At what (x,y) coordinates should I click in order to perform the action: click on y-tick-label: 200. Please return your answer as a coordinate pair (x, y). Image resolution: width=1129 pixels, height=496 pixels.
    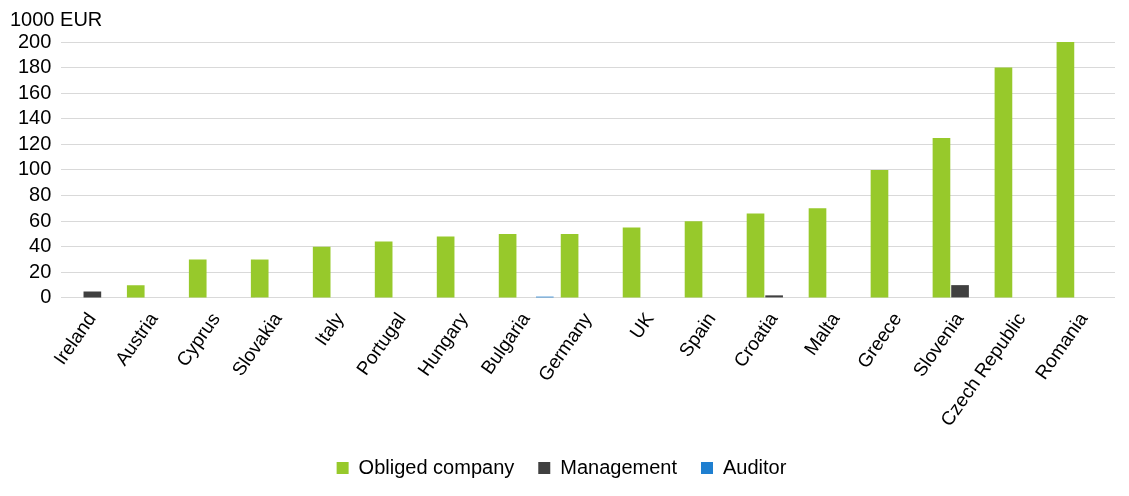
    Looking at the image, I should click on (34, 40).